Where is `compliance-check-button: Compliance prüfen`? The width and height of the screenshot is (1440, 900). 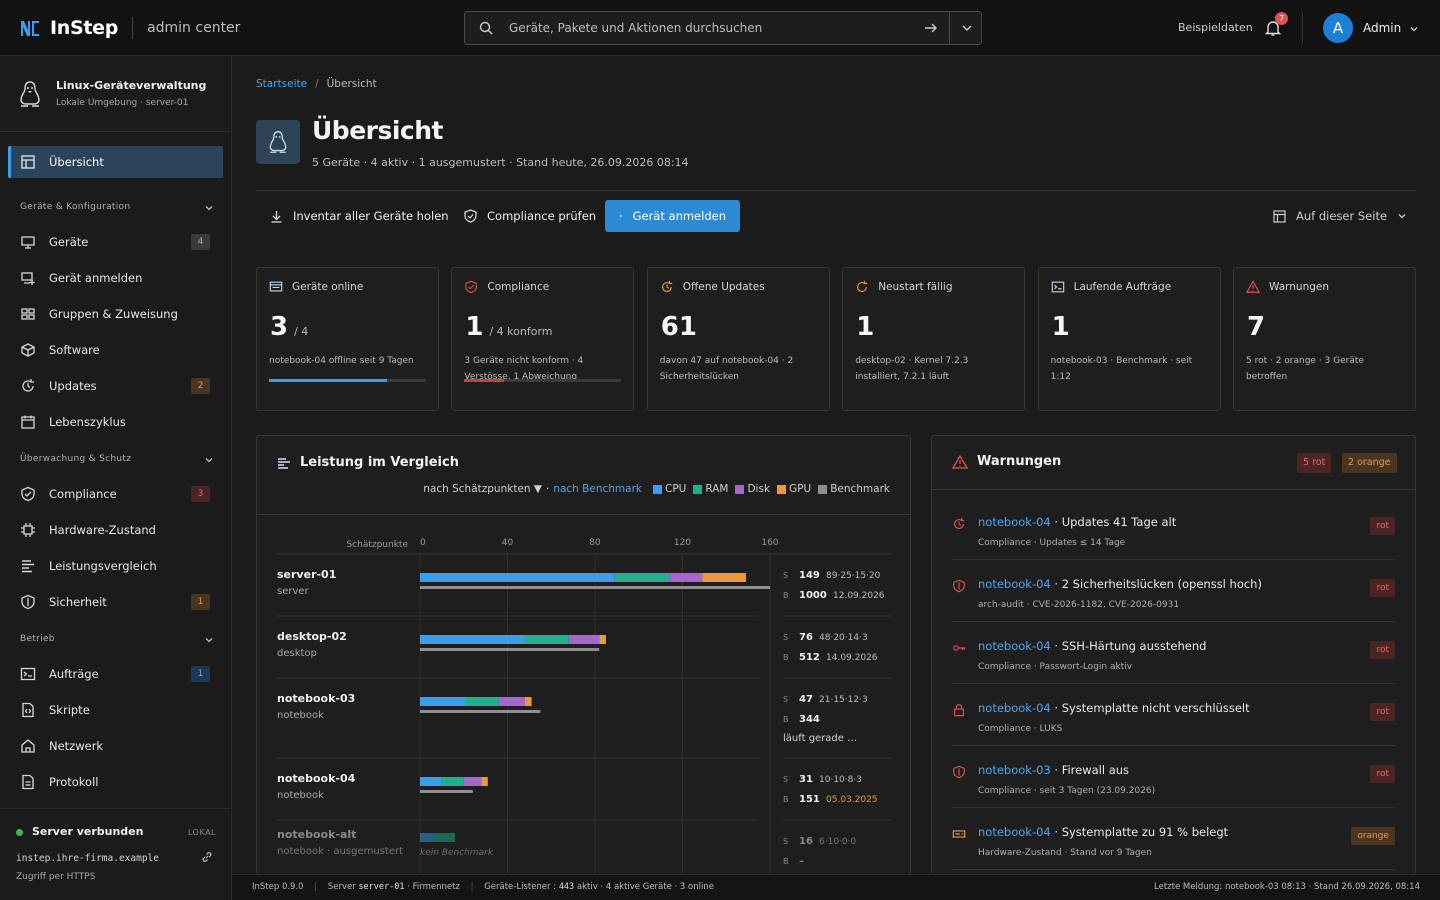
compliance-check-button: Compliance prüfen is located at coordinates (530, 216).